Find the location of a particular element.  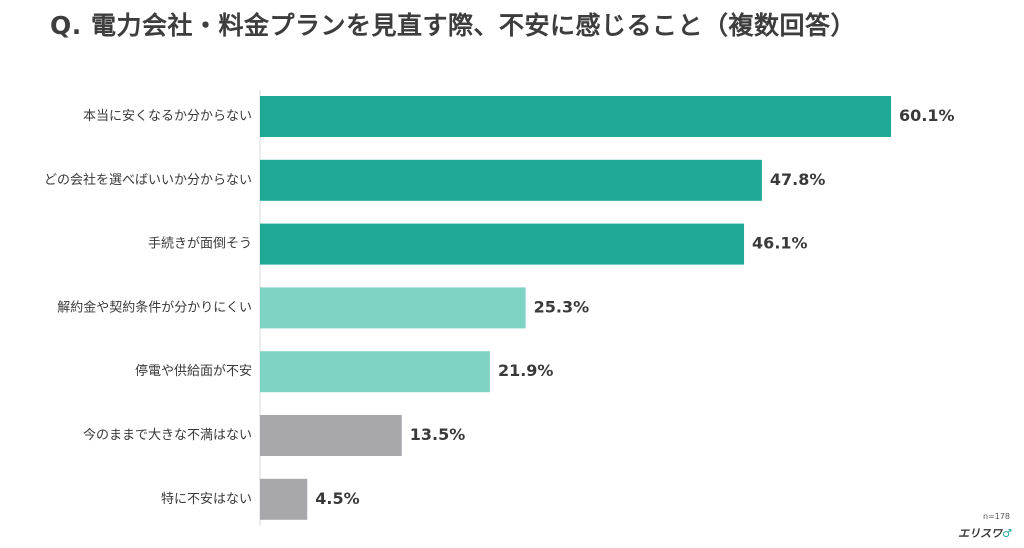

brand-logo: エリスワ♂ is located at coordinates (985, 533).